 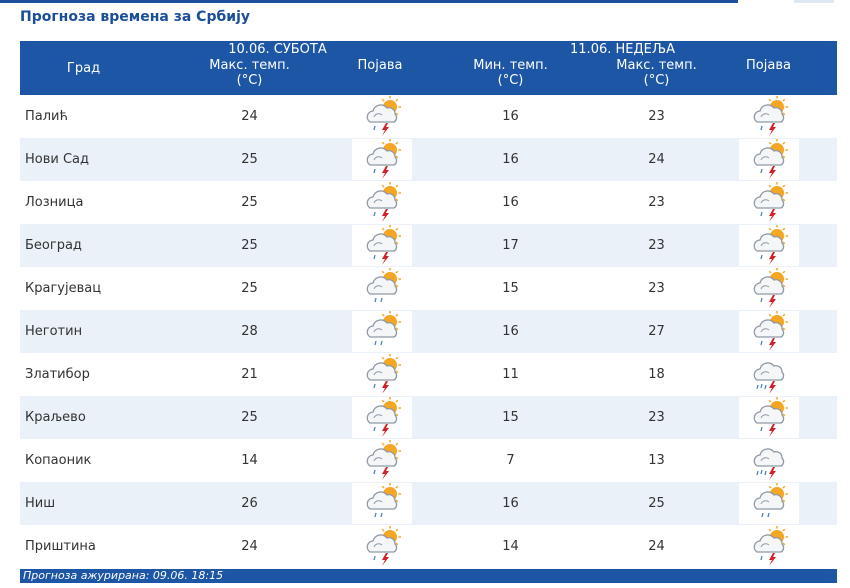 I want to click on table-row: Нови Сад 25 16 24, so click(x=428, y=159).